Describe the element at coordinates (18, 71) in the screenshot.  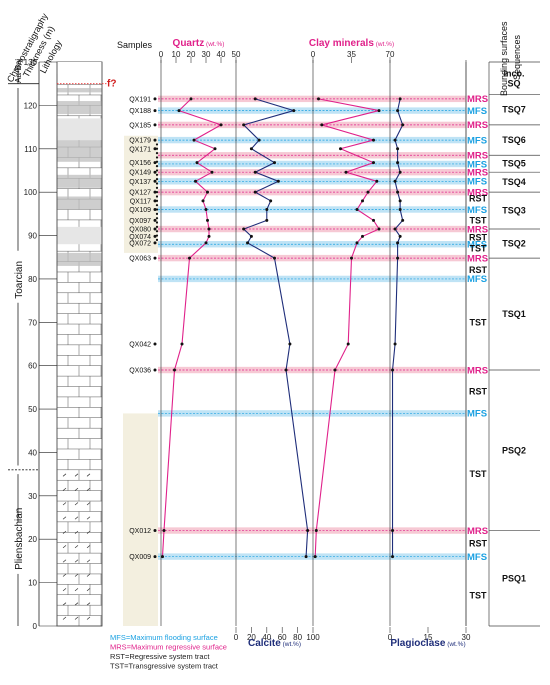
I see `stage-label: Aa-Baj` at that location.